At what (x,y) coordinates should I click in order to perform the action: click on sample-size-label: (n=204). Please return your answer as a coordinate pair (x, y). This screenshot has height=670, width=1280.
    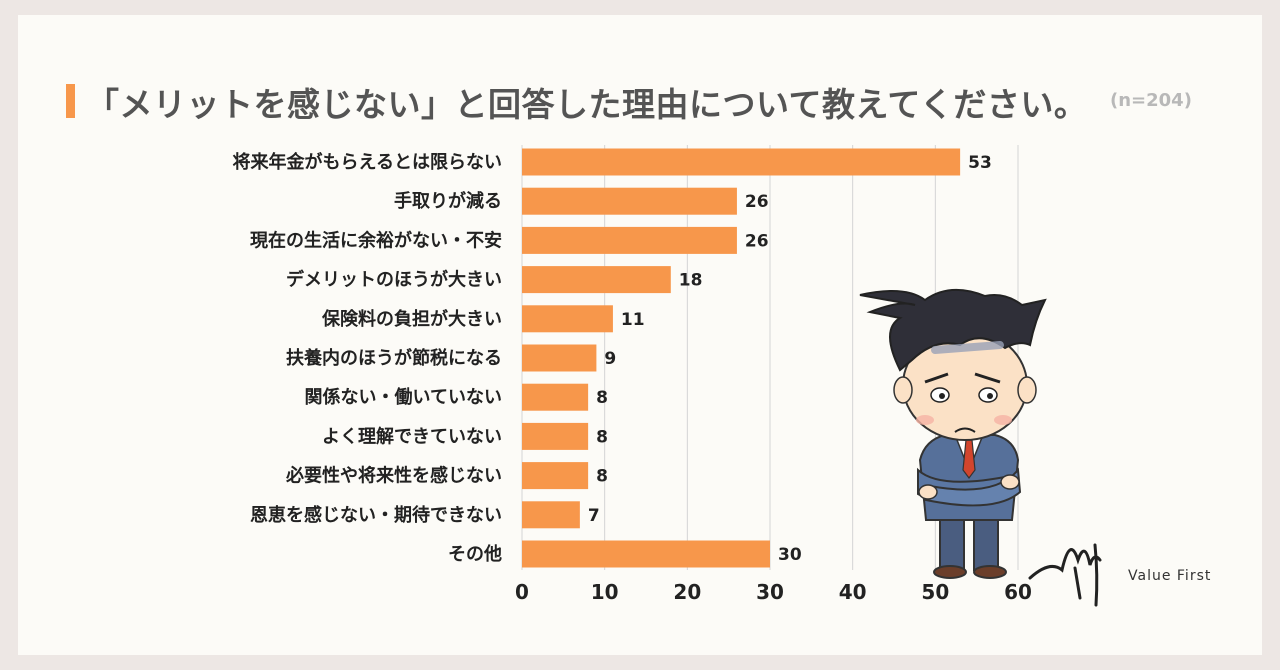
    Looking at the image, I should click on (1151, 100).